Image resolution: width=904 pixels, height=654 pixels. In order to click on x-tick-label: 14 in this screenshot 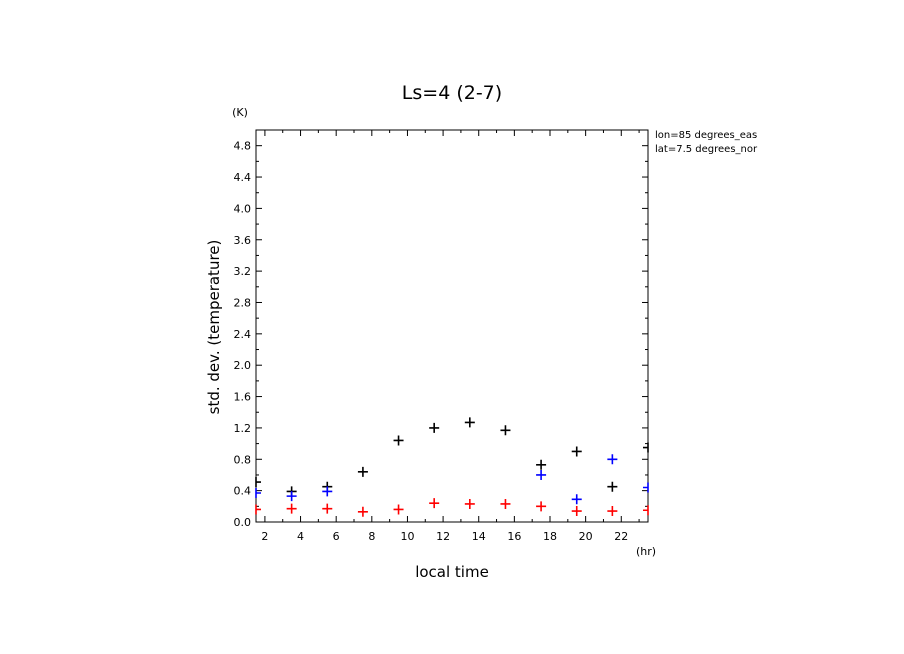, I will do `click(479, 536)`.